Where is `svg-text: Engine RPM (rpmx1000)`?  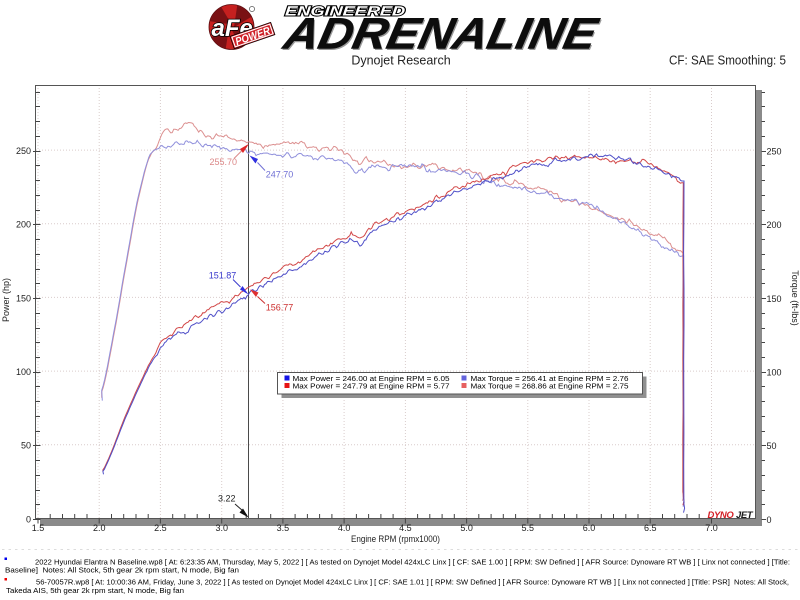
svg-text: Engine RPM (rpmx1000) is located at coordinates (395, 539).